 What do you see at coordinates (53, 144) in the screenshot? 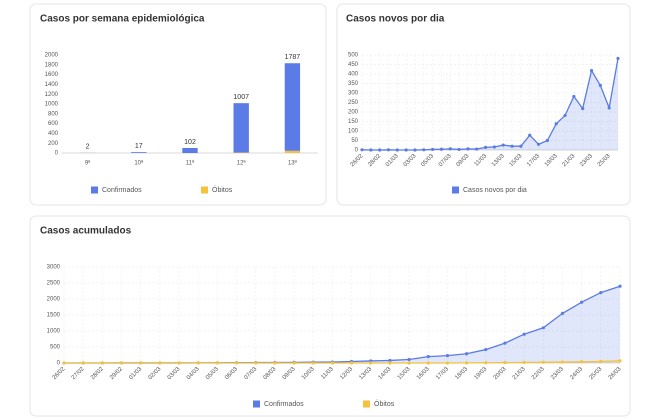
I see `y-tick-label: 200` at bounding box center [53, 144].